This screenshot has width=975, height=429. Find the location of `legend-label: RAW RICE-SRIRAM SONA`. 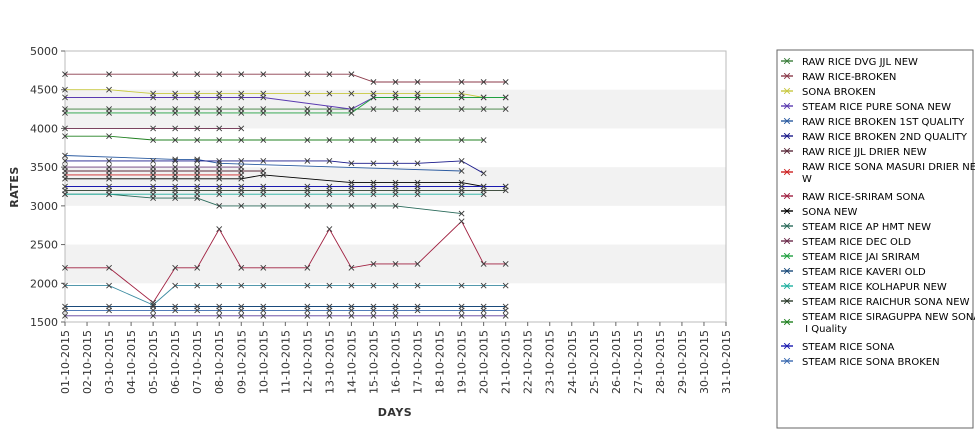

legend-label: RAW RICE-SRIRAM SONA is located at coordinates (863, 197).